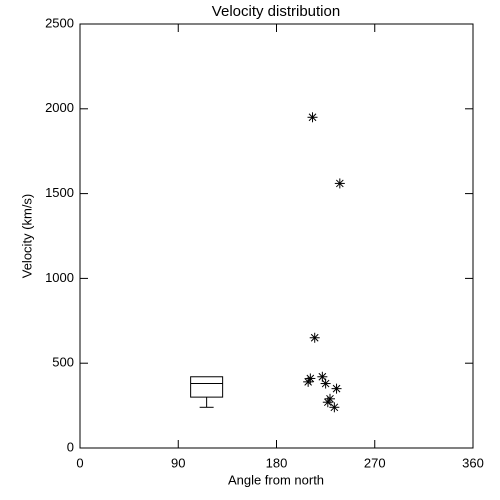  What do you see at coordinates (79, 462) in the screenshot?
I see `x-tick-label: 0` at bounding box center [79, 462].